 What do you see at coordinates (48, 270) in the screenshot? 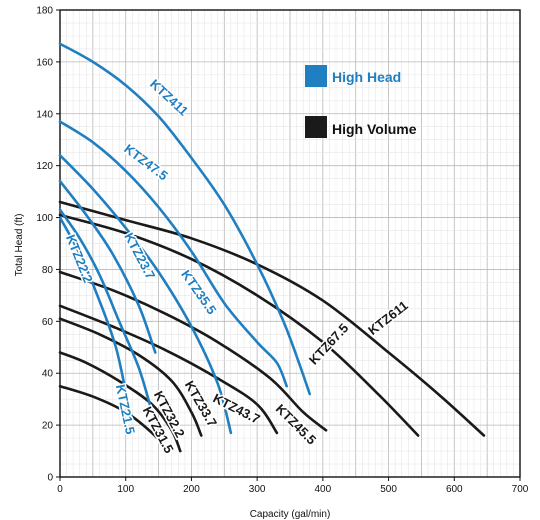
I see `y-tick-label: 80` at bounding box center [48, 270].